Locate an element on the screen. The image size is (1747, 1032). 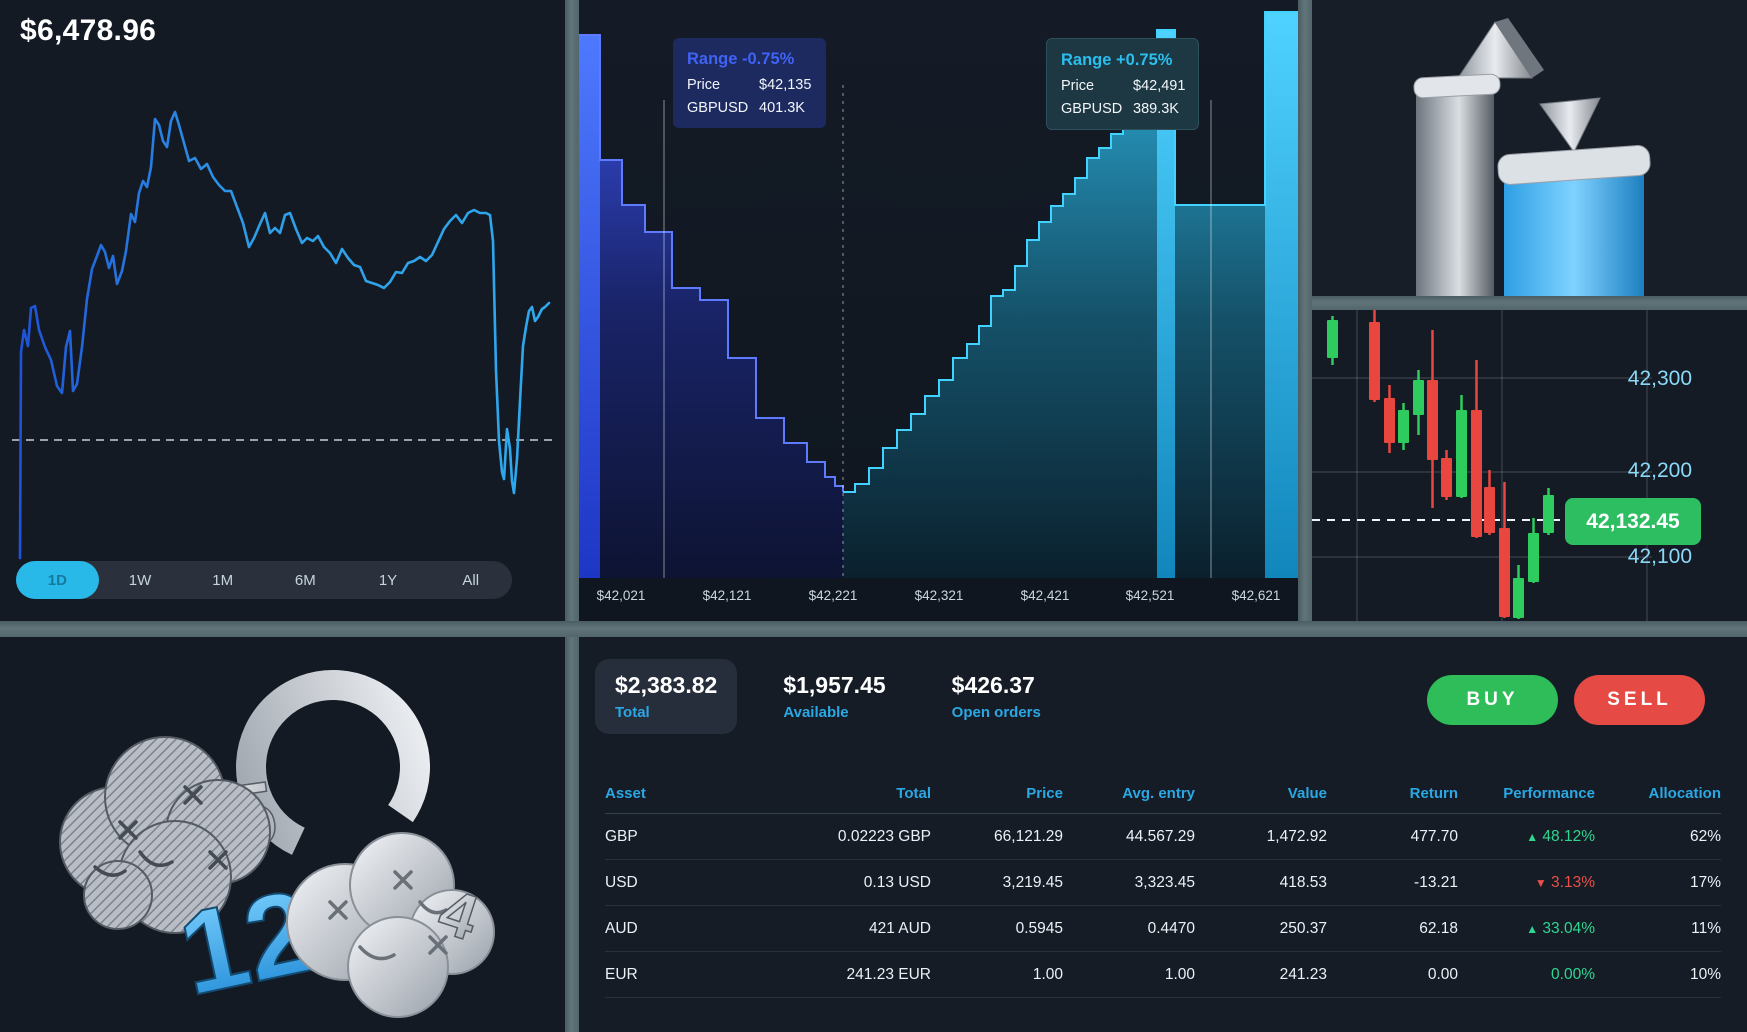
vertical-divider-right is located at coordinates (1305, 318).